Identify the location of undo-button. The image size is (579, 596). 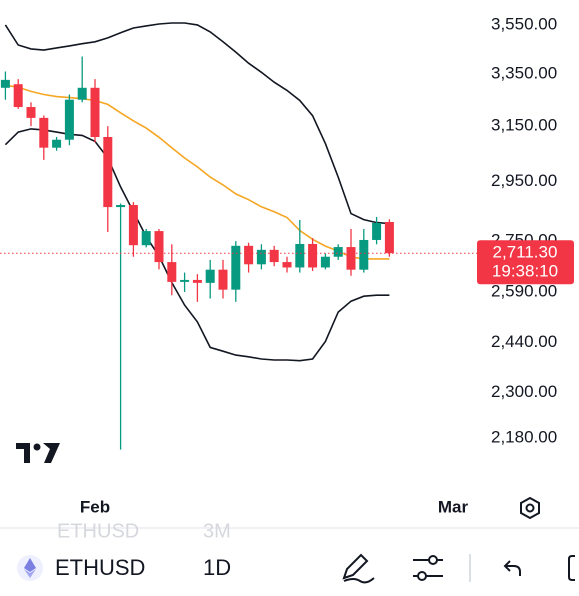
(512, 568).